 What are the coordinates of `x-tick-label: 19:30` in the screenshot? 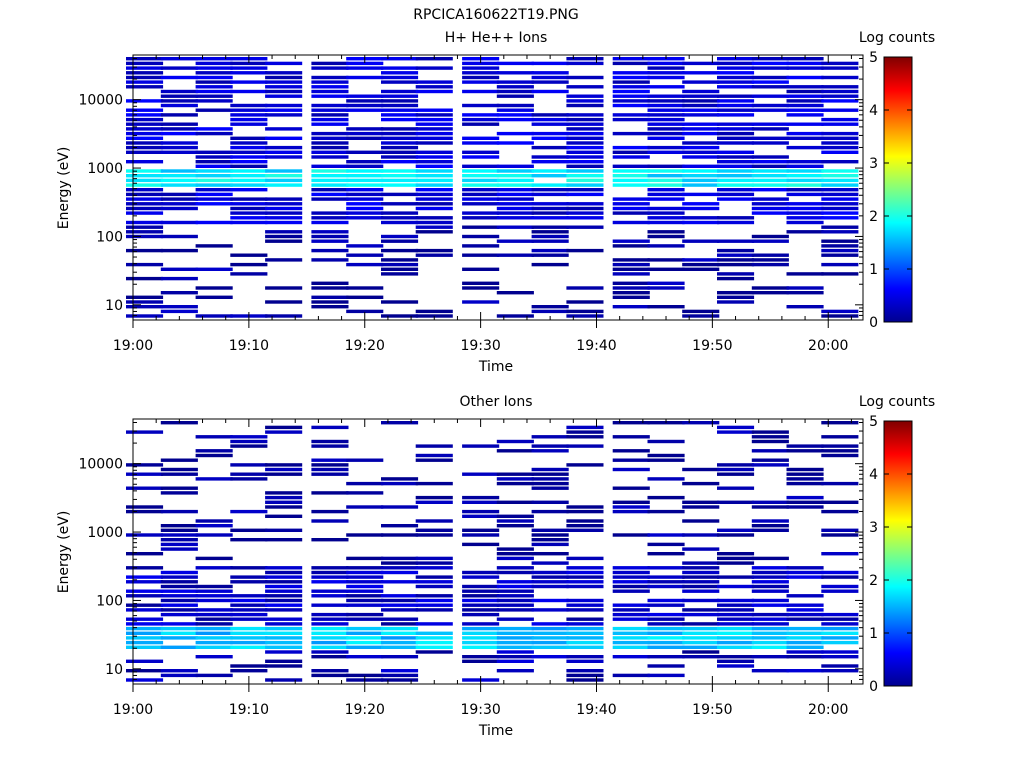 It's located at (480, 346).